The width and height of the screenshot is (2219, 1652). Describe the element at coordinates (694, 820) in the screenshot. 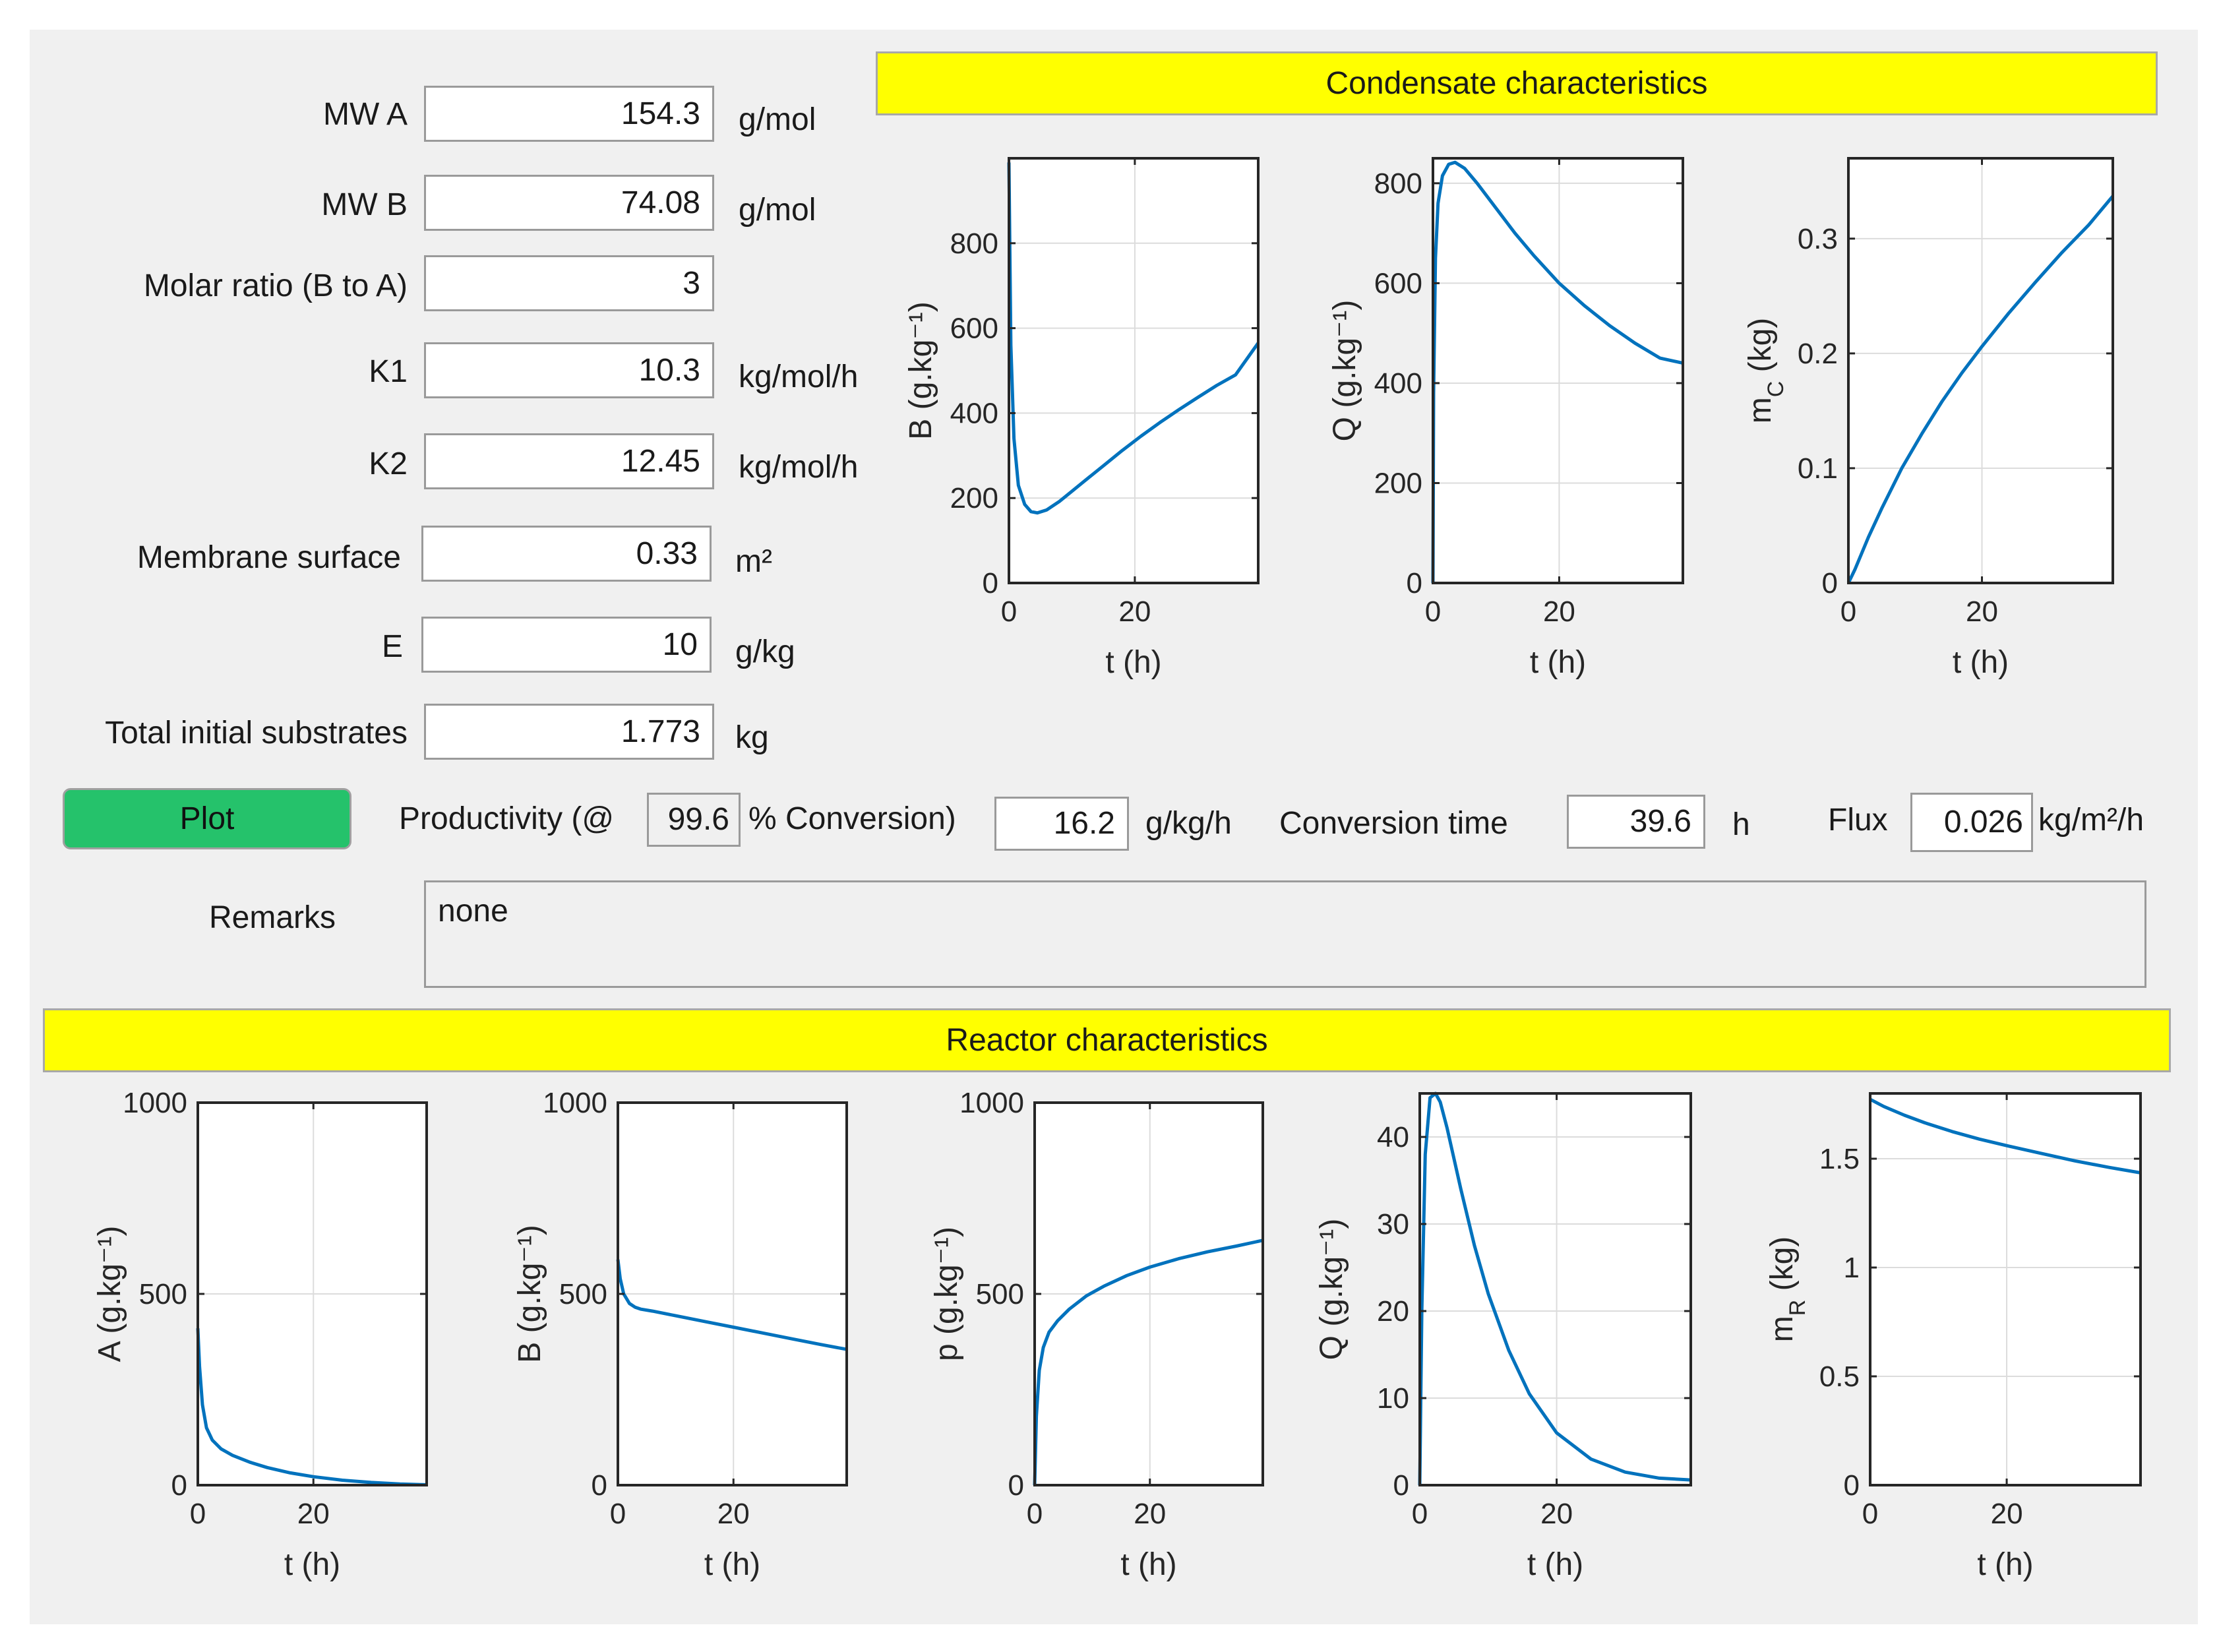

I see `conversion-percent-field: 99.6` at that location.